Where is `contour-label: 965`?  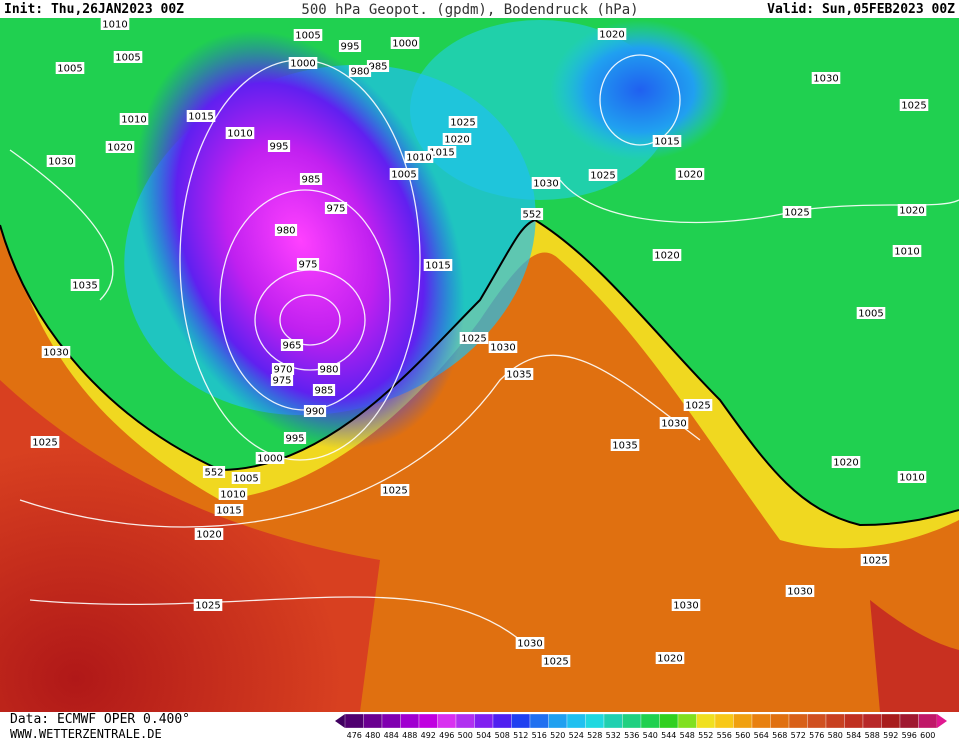
contour-label: 965 is located at coordinates (291, 346).